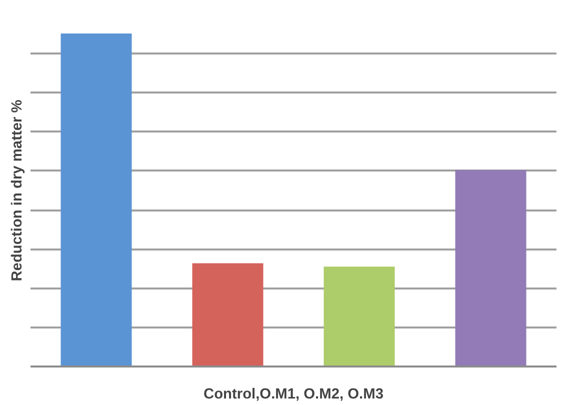 The height and width of the screenshot is (405, 566). What do you see at coordinates (18, 191) in the screenshot?
I see `y-axis-title: Reduction in dry matter %` at bounding box center [18, 191].